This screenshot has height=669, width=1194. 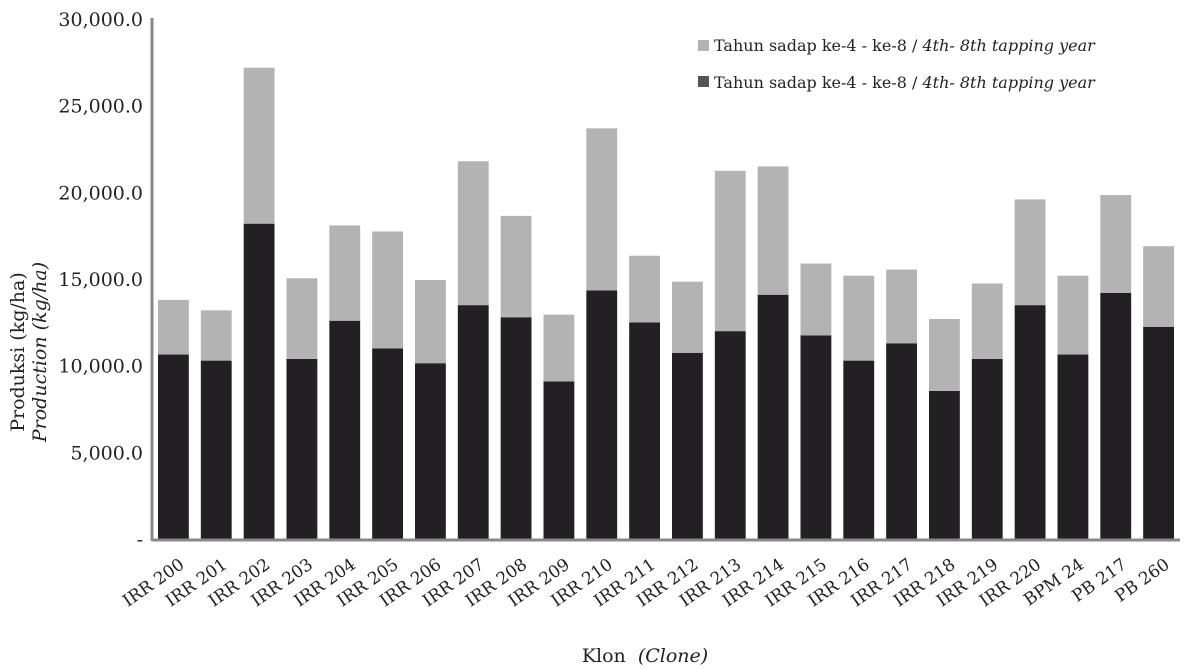 I want to click on y-axis-title: Produksi (kg/ha), so click(x=18, y=352).